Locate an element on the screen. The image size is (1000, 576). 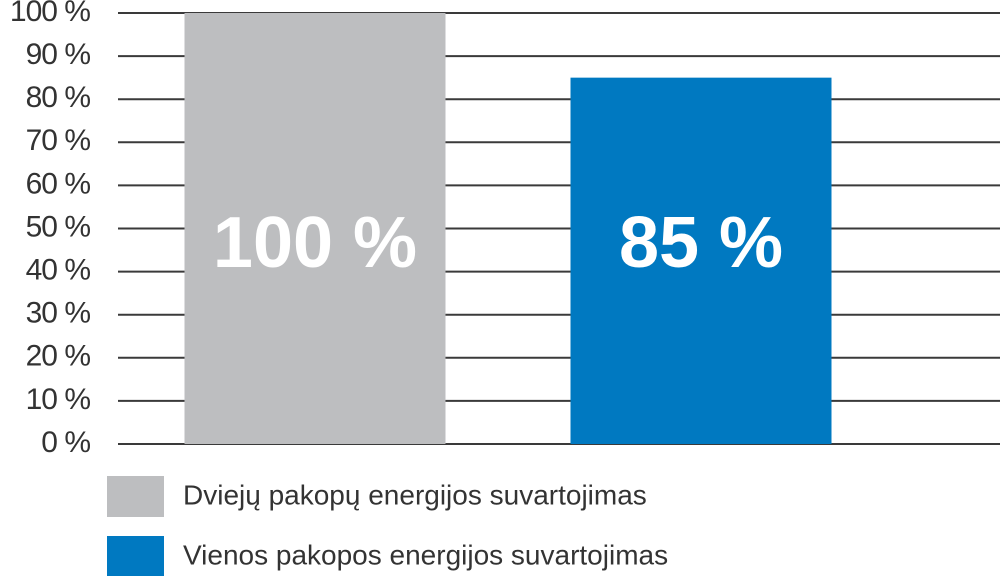
y-tick-label: 10 % is located at coordinates (58, 399).